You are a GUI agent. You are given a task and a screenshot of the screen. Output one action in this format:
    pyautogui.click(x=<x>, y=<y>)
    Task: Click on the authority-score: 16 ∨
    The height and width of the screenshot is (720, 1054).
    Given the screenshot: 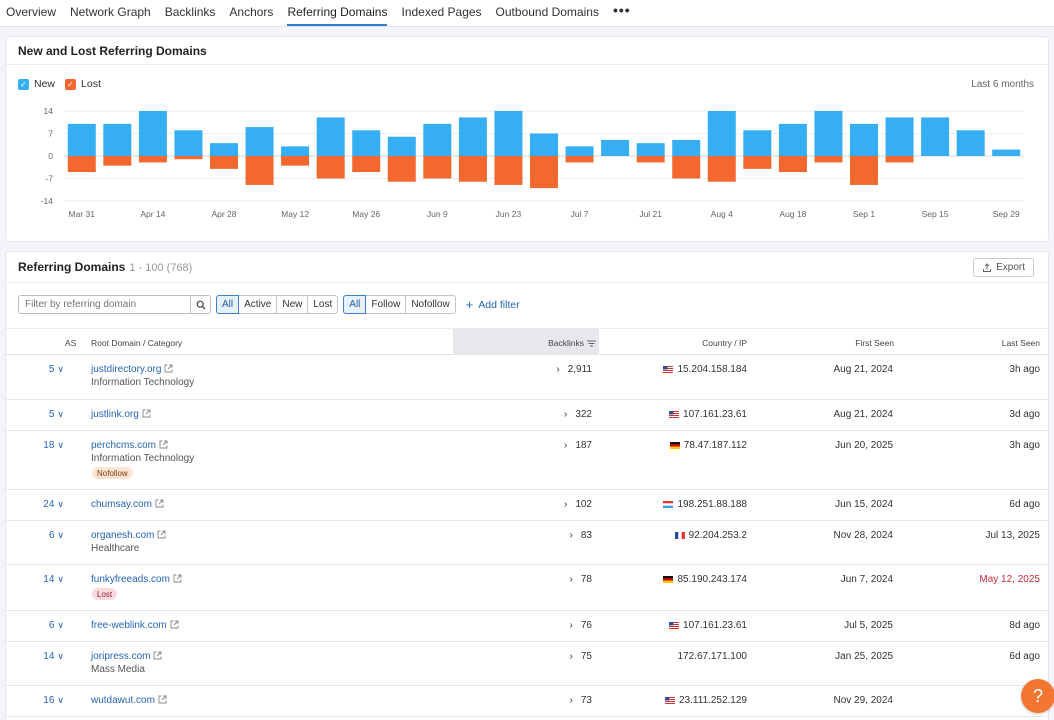 What is the action you would take?
    pyautogui.click(x=40, y=700)
    